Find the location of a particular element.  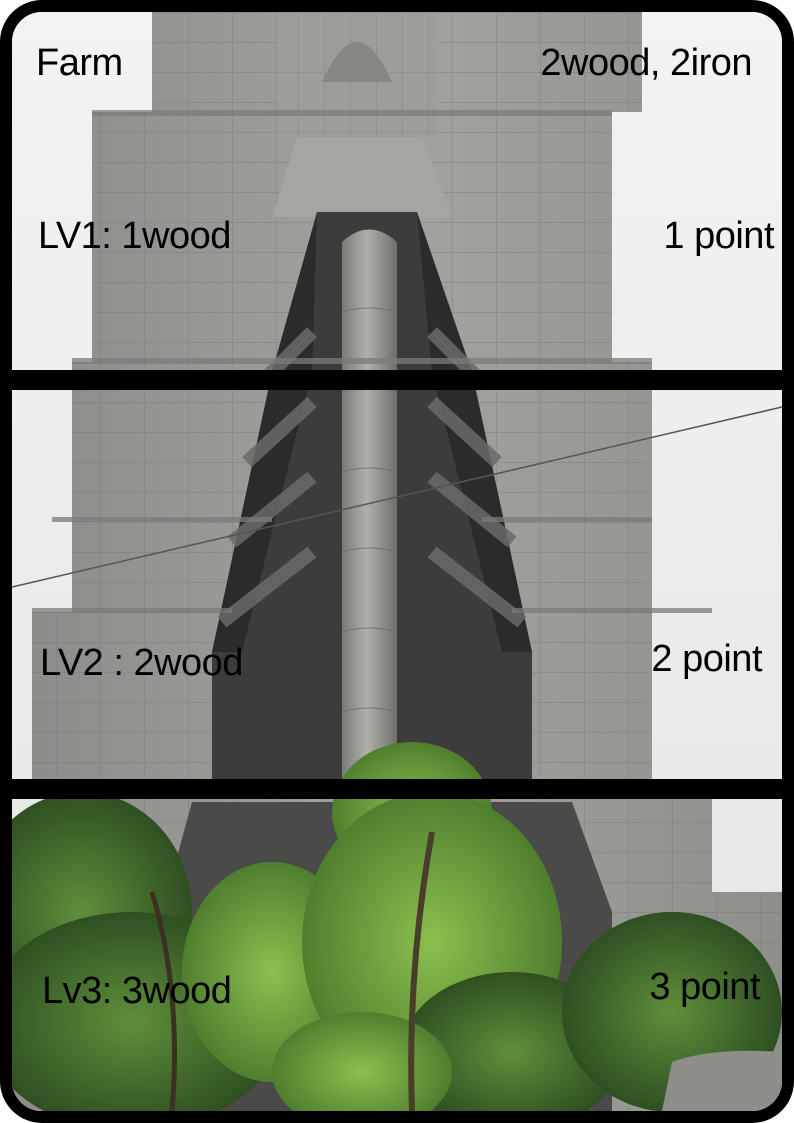

card-title: Farm is located at coordinates (79, 63).